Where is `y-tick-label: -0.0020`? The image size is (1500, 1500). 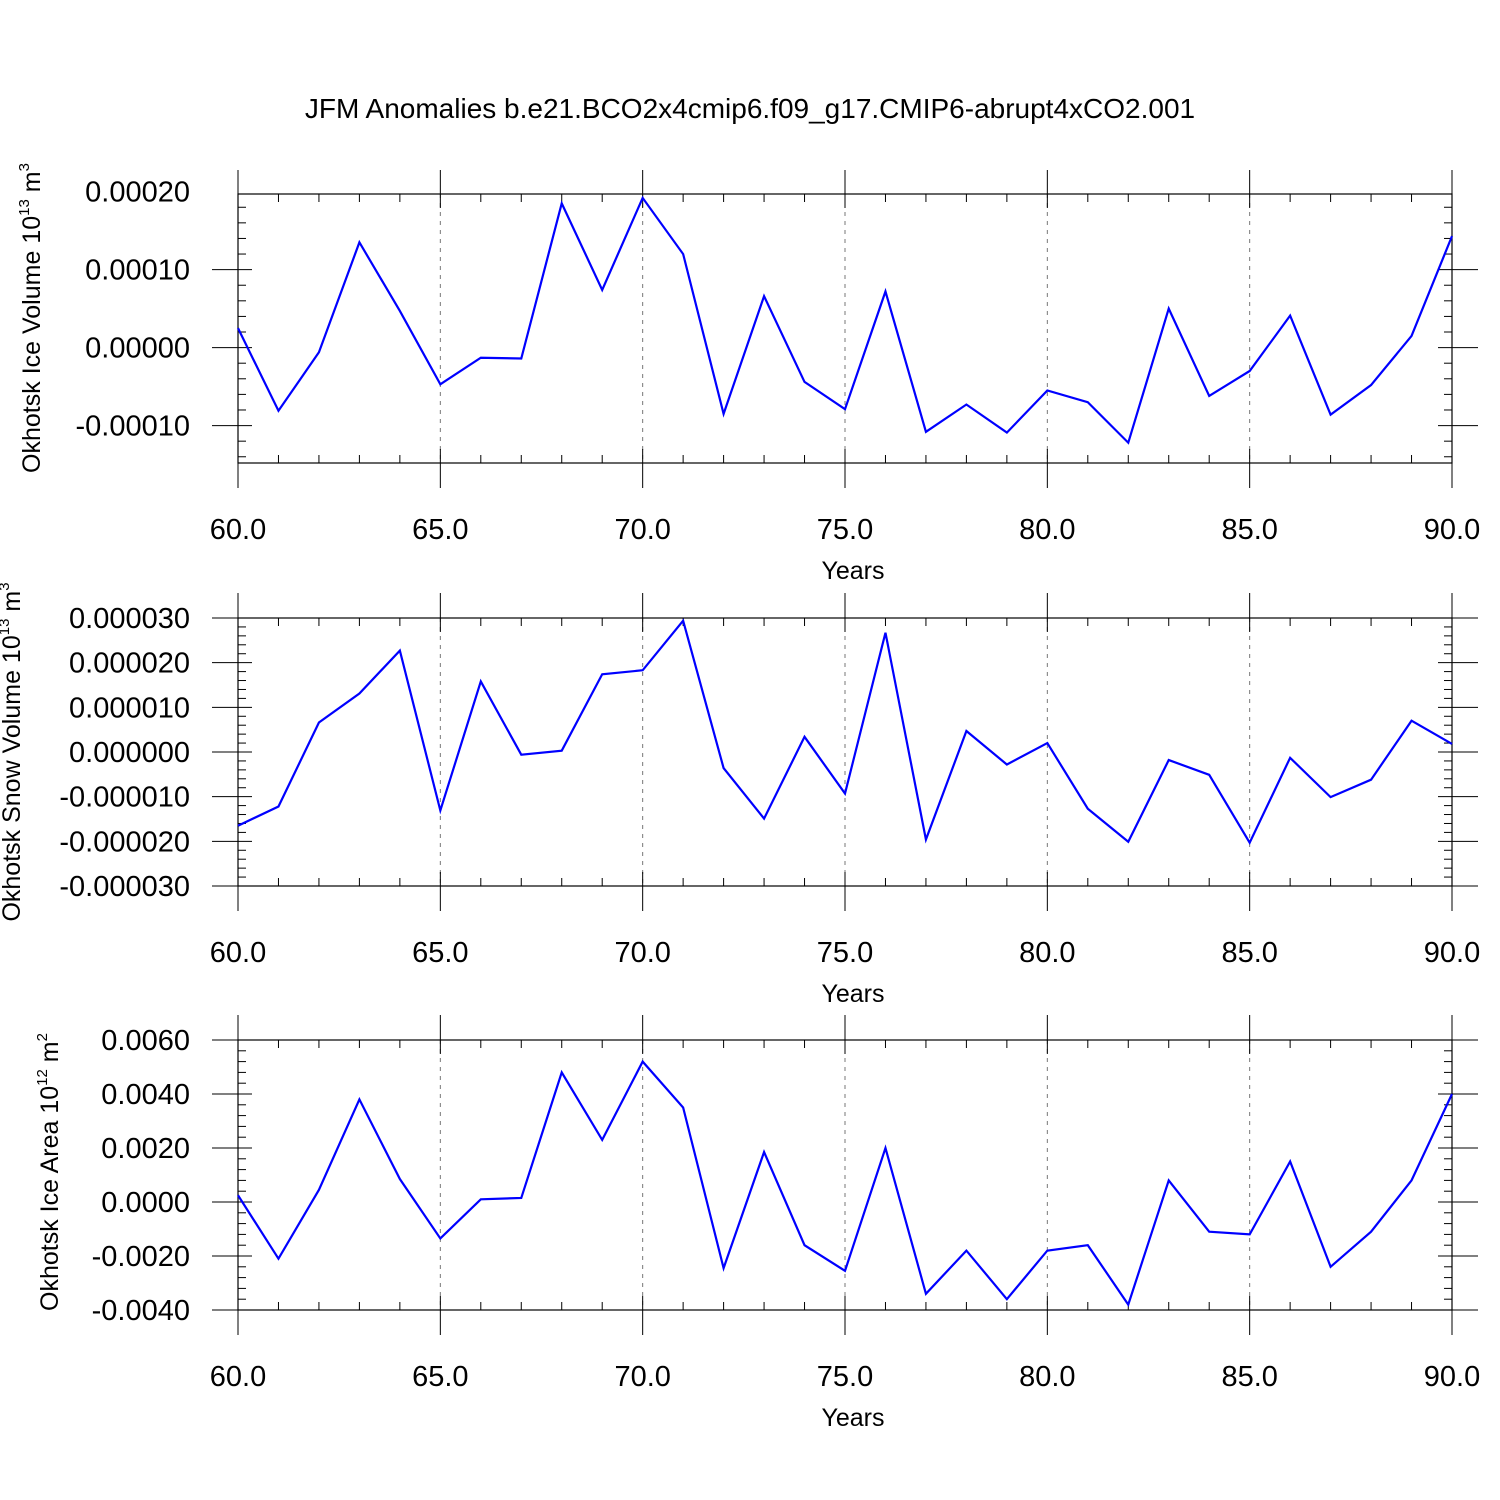 y-tick-label: -0.0020 is located at coordinates (141, 1257).